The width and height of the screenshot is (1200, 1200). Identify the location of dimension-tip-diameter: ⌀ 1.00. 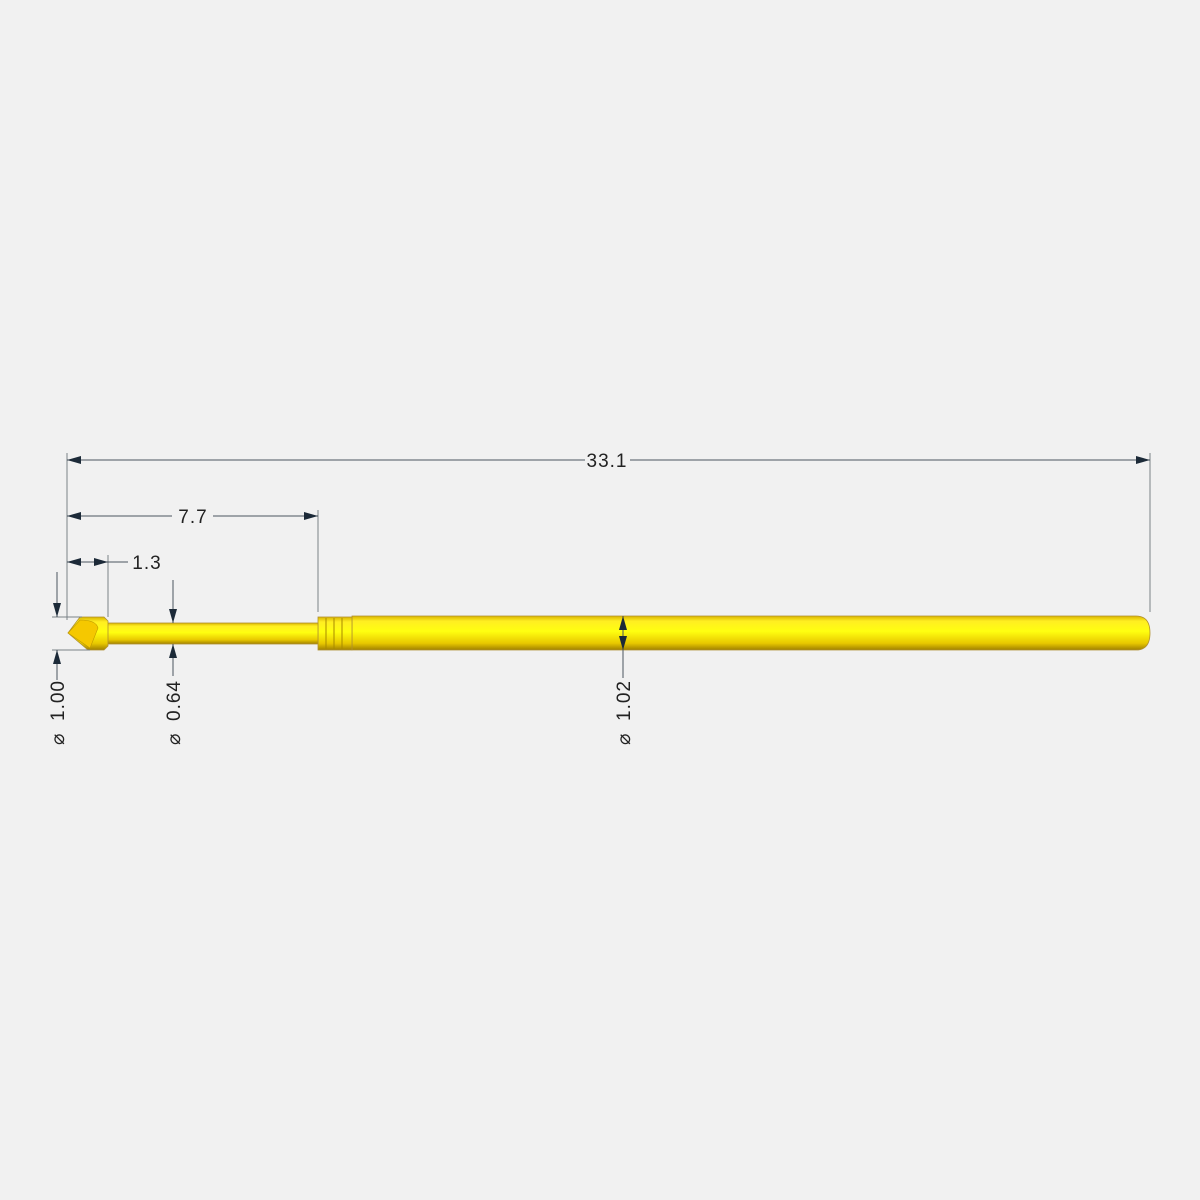
(58, 658).